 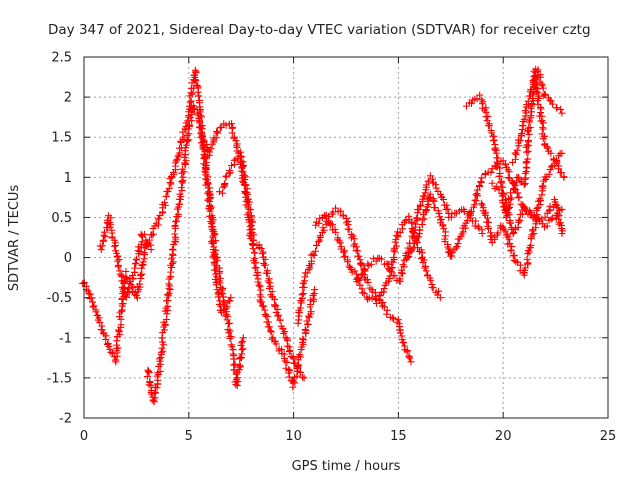 I want to click on x-tick-label: 20, so click(x=503, y=436).